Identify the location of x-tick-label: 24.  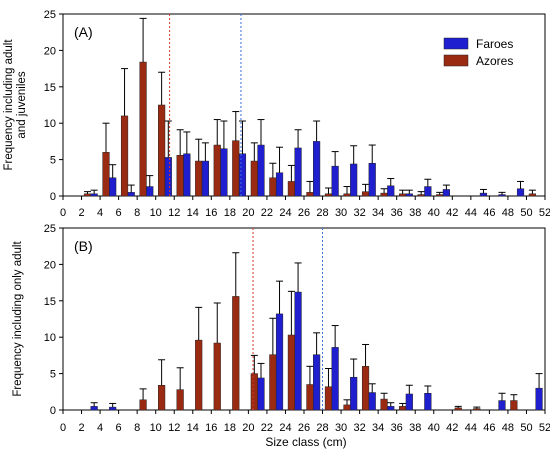
(285, 428).